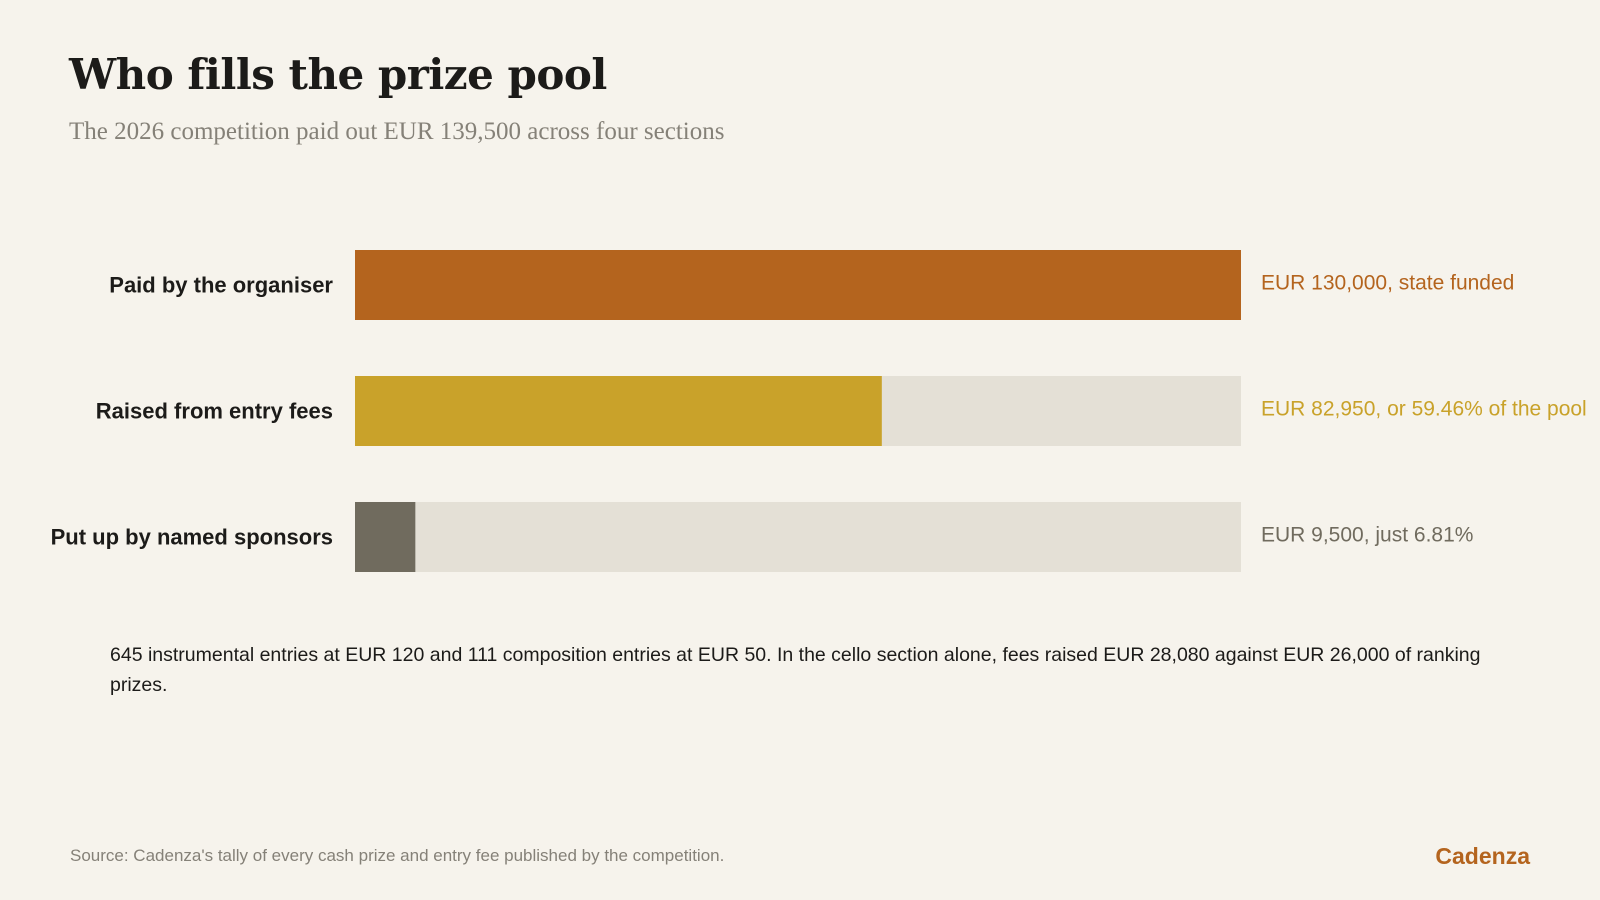 This screenshot has height=900, width=1600. What do you see at coordinates (192, 537) in the screenshot?
I see `category-label: Put up by named sponsors` at bounding box center [192, 537].